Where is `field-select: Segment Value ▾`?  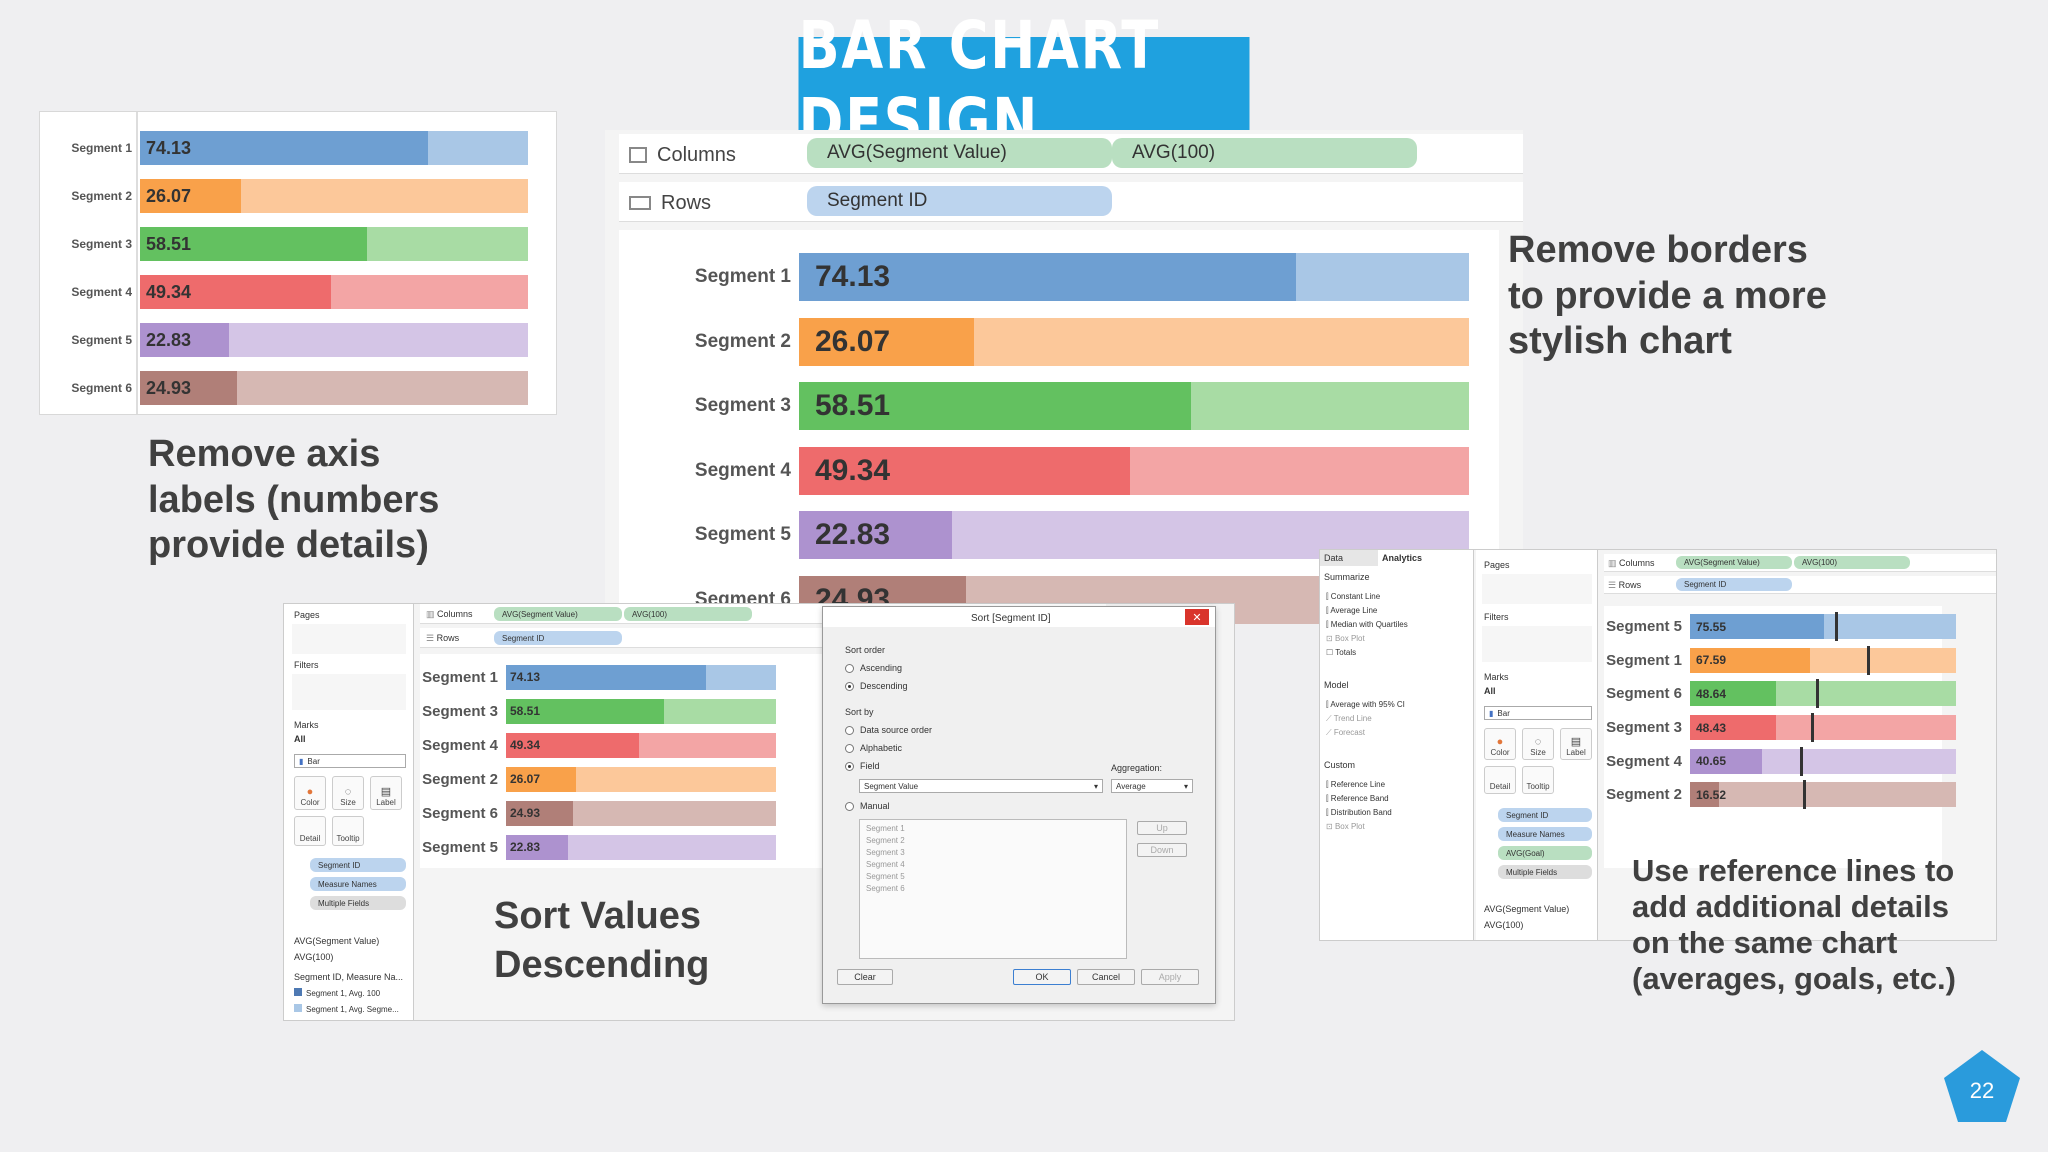
field-select: Segment Value ▾ is located at coordinates (981, 786).